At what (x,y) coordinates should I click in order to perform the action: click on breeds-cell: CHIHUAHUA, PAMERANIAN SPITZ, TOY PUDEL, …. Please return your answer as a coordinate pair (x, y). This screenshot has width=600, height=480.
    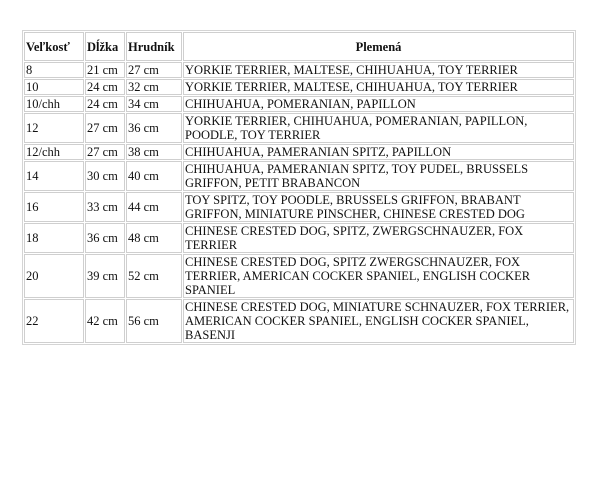
    Looking at the image, I should click on (378, 176).